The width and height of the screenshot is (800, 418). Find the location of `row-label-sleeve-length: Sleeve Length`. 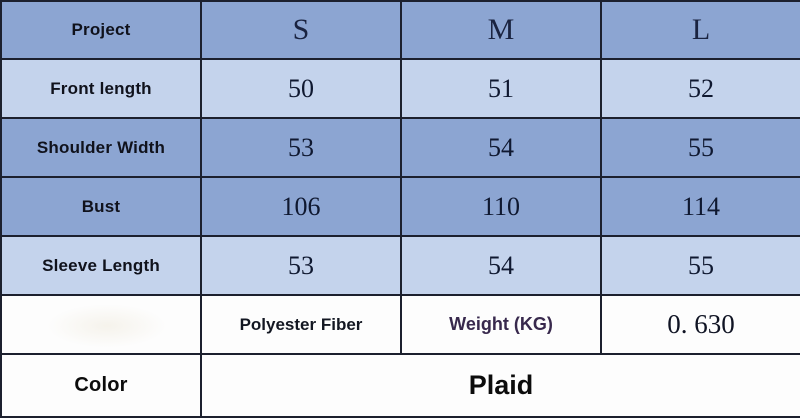

row-label-sleeve-length: Sleeve Length is located at coordinates (101, 265).